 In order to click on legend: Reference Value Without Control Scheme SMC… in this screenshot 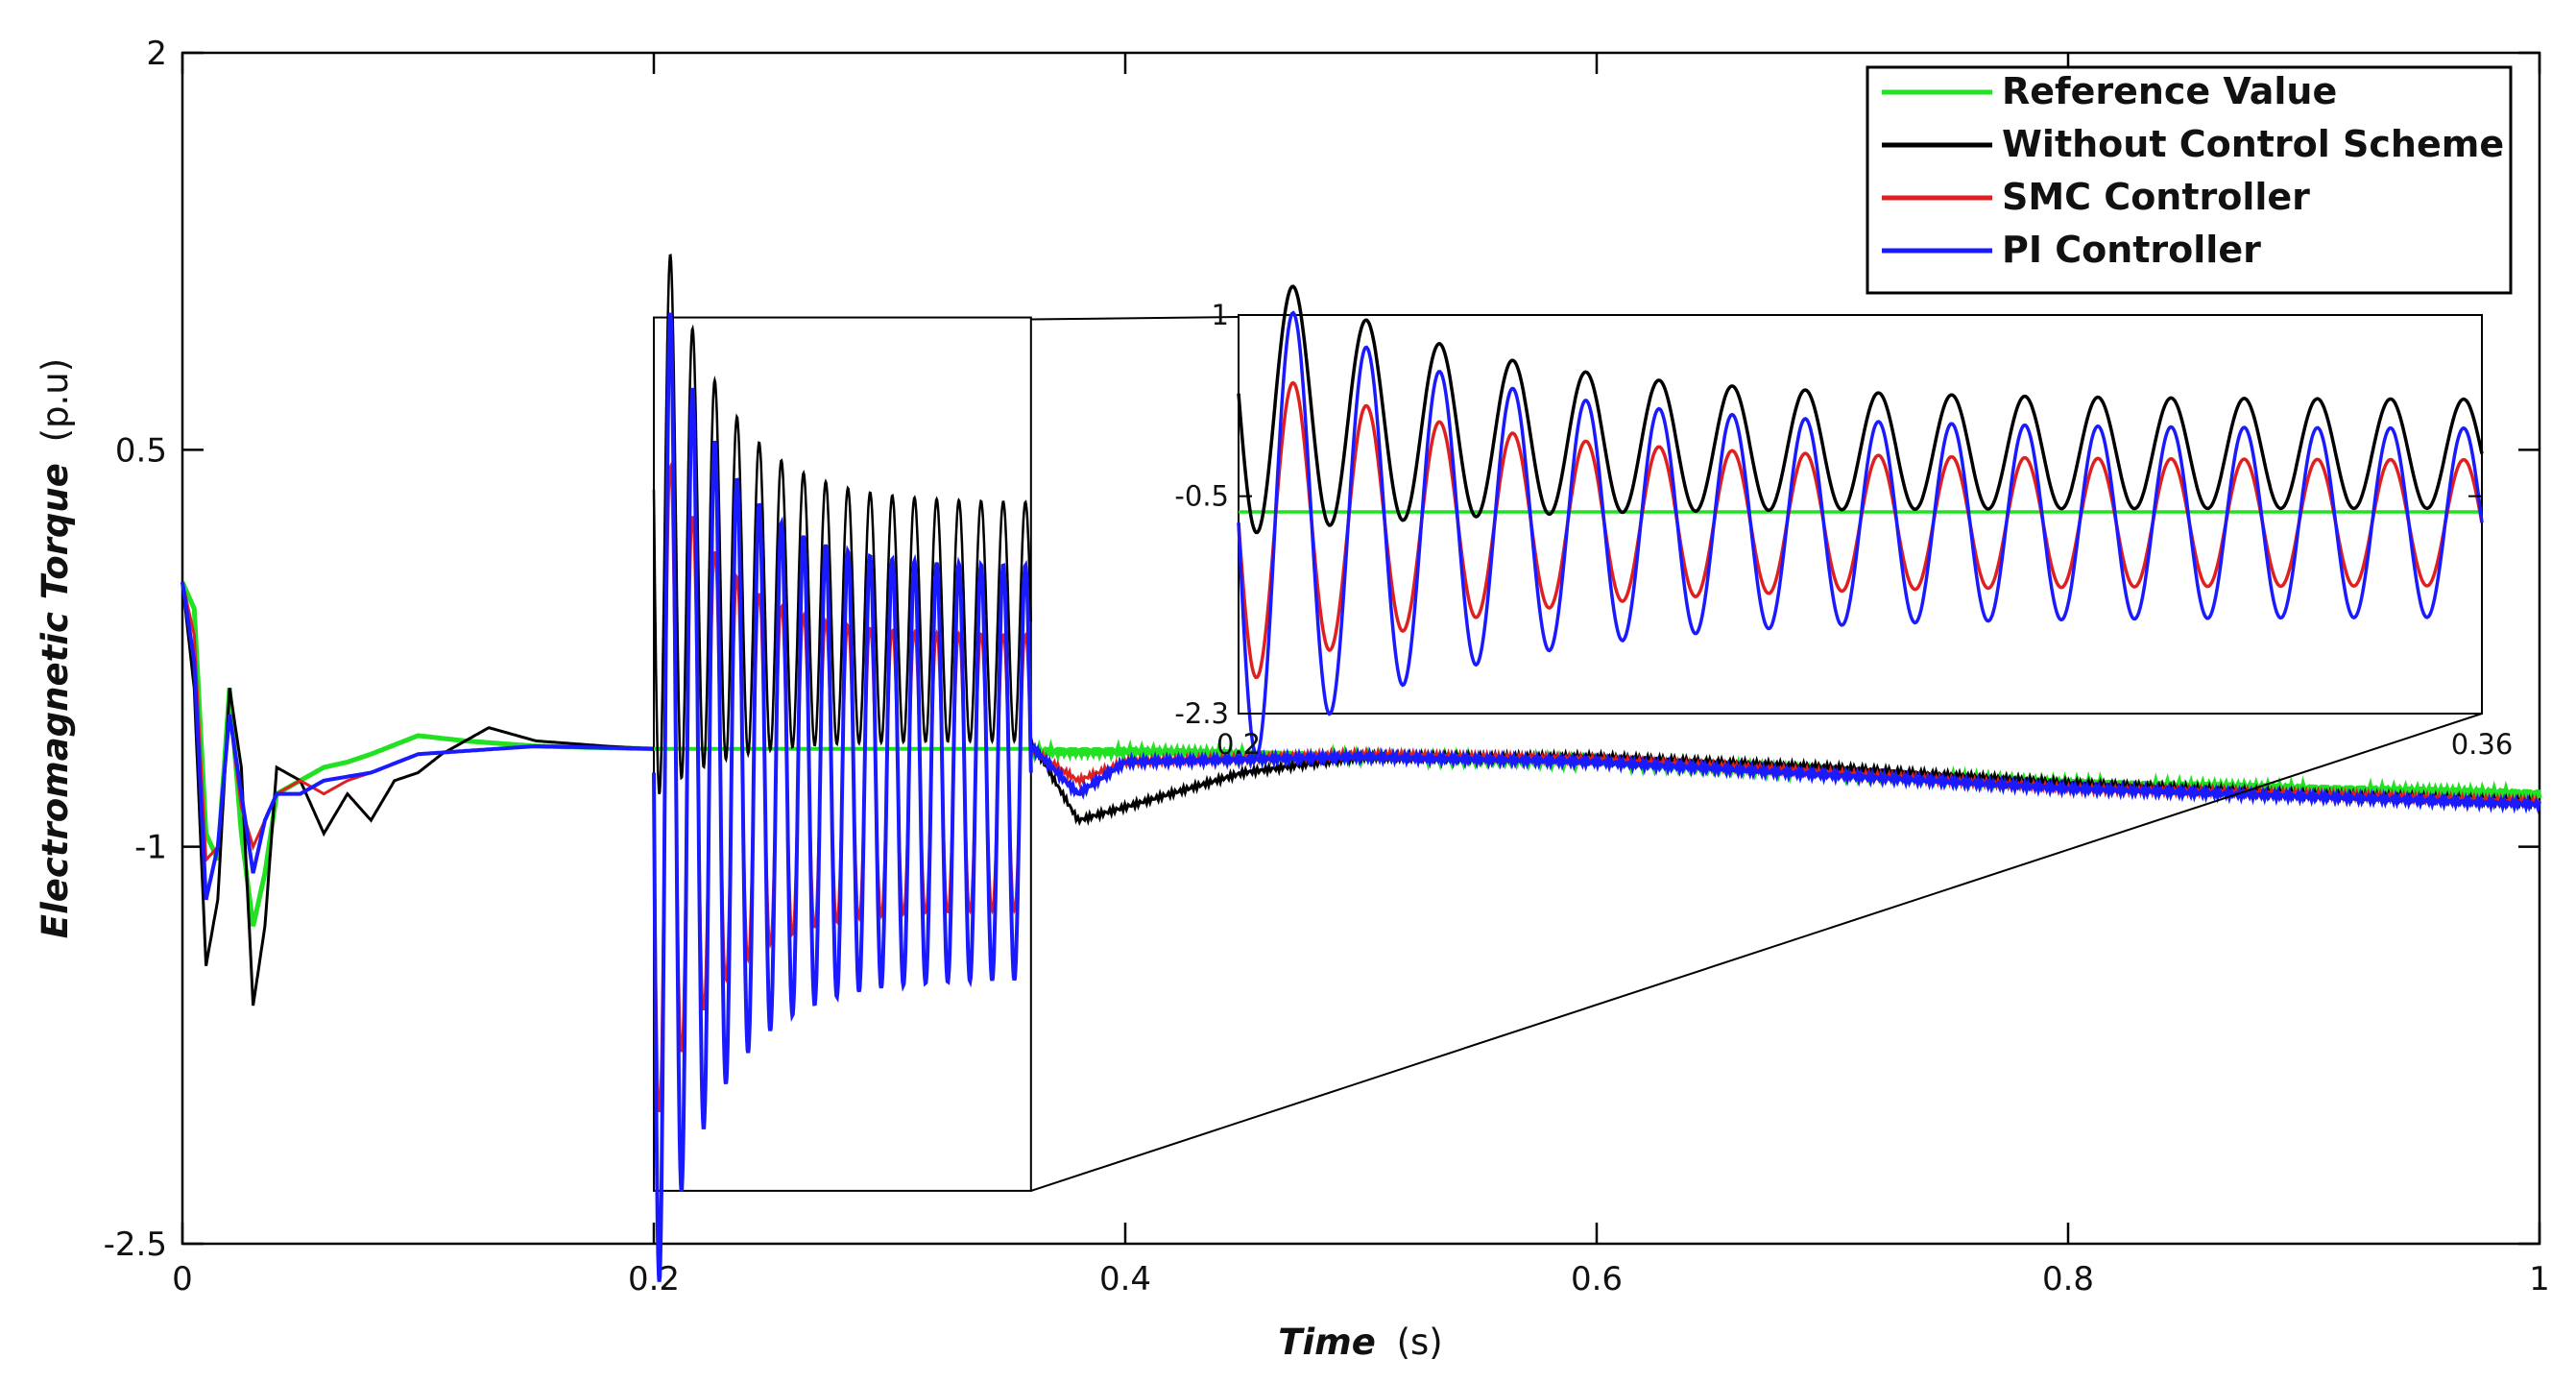, I will do `click(2189, 180)`.